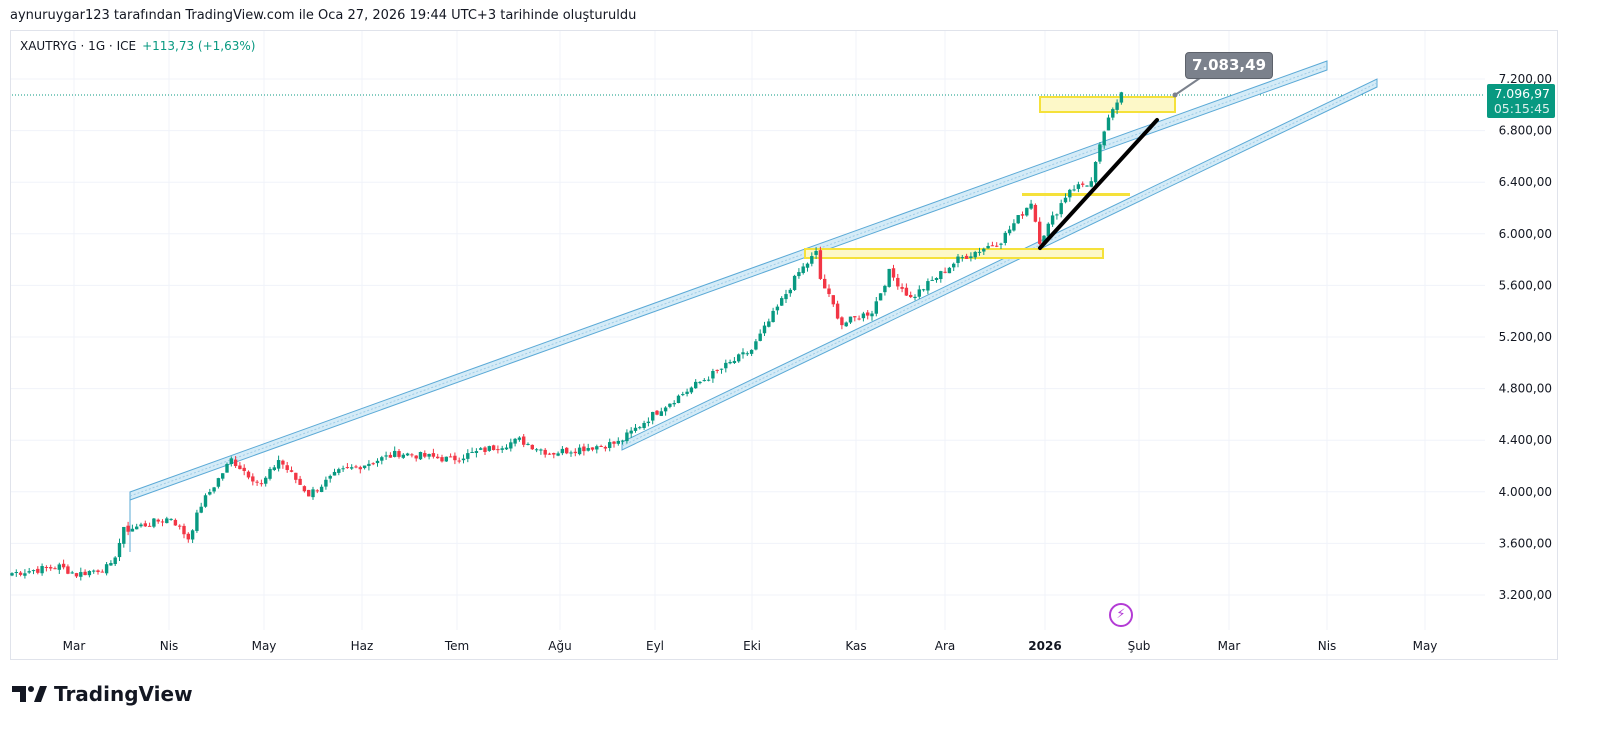 The width and height of the screenshot is (1600, 741). What do you see at coordinates (169, 646) in the screenshot?
I see `time-tick-label: Nis` at bounding box center [169, 646].